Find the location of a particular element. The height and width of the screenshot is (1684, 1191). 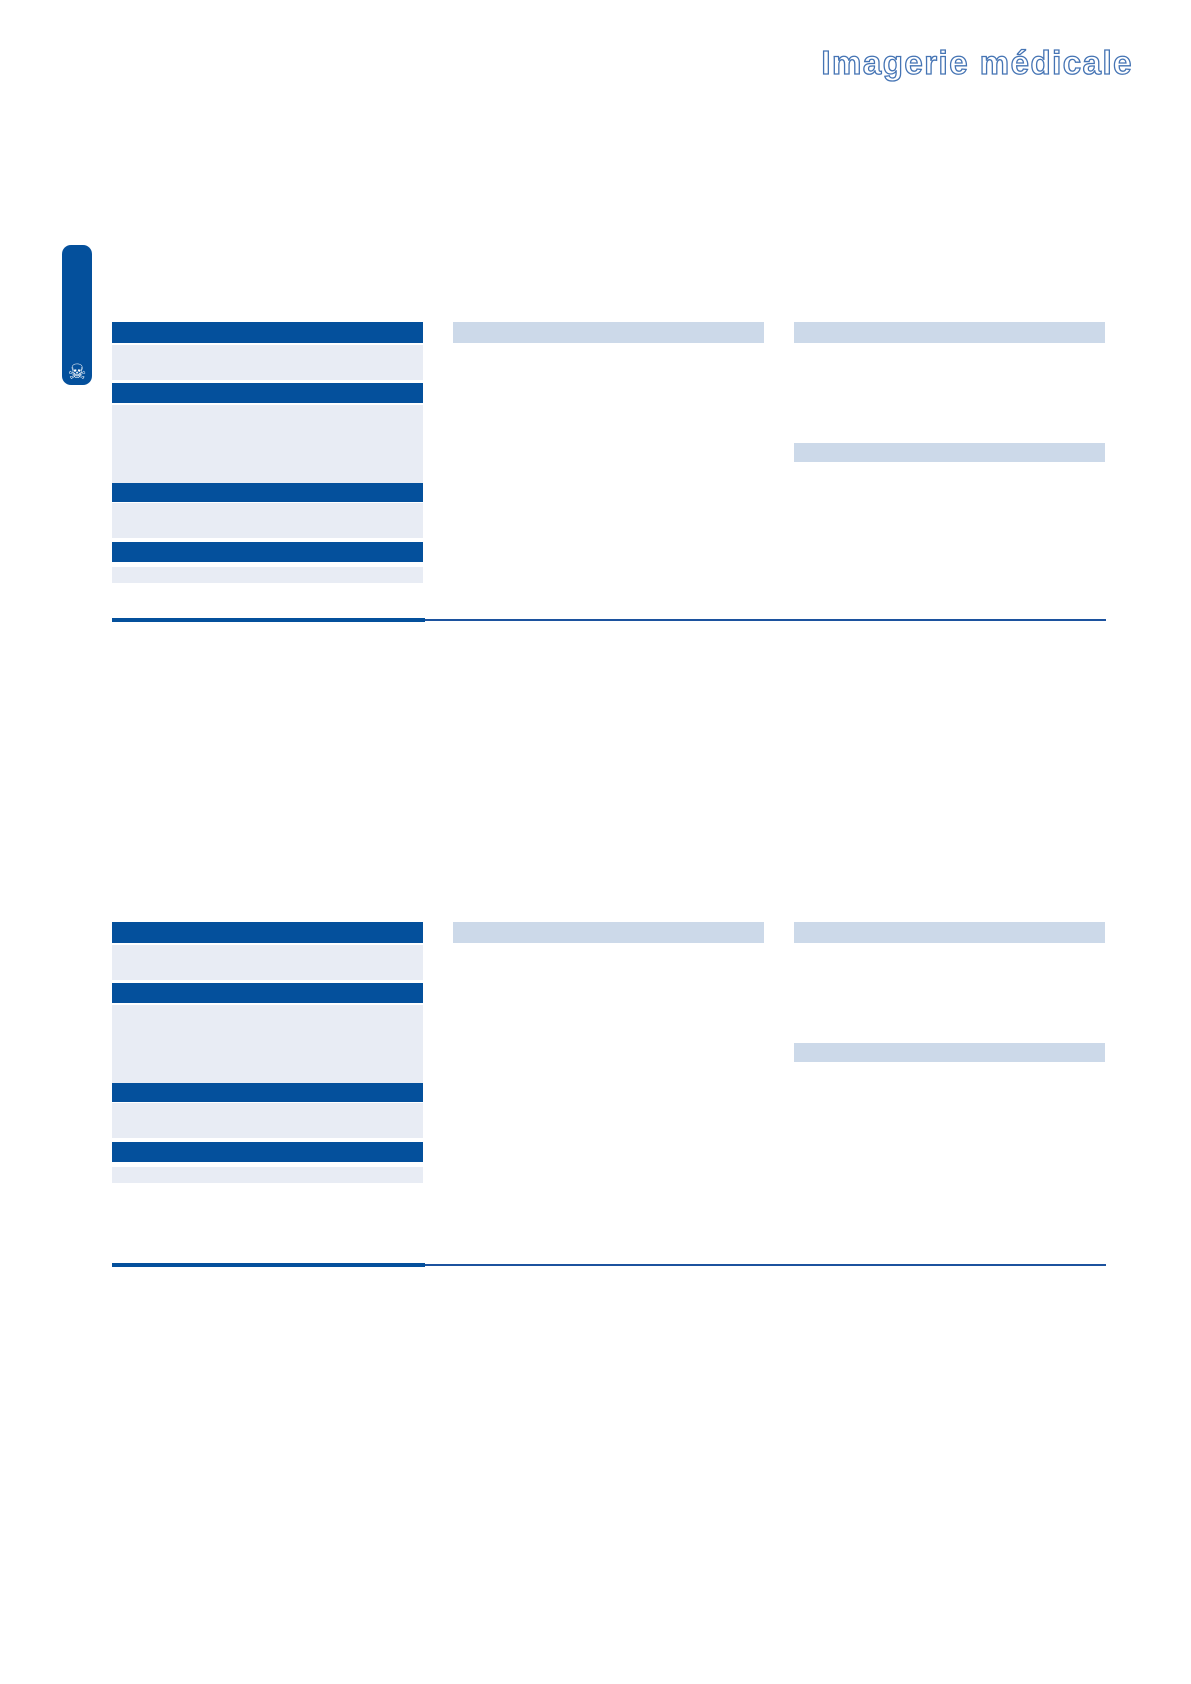

product-table-1-middle-column is located at coordinates (608, 452).